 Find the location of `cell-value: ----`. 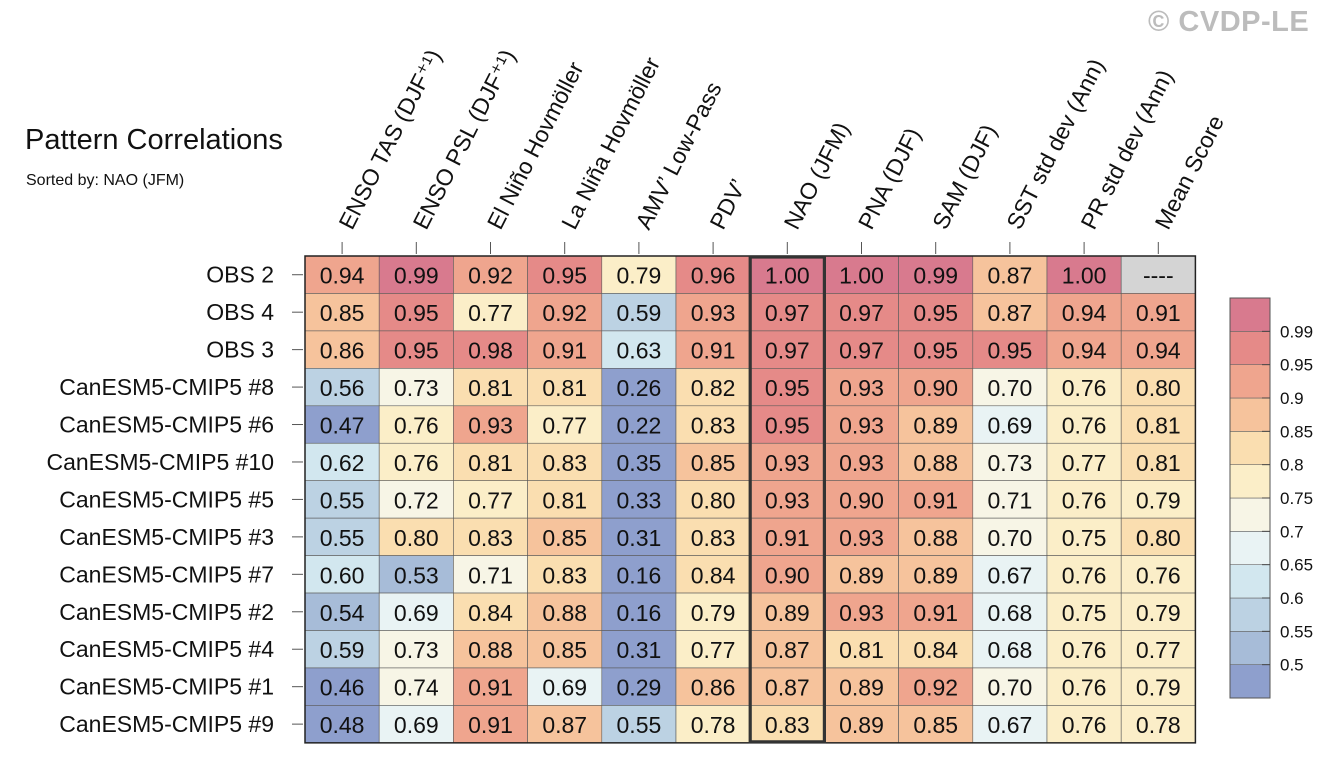

cell-value: ---- is located at coordinates (1158, 276).